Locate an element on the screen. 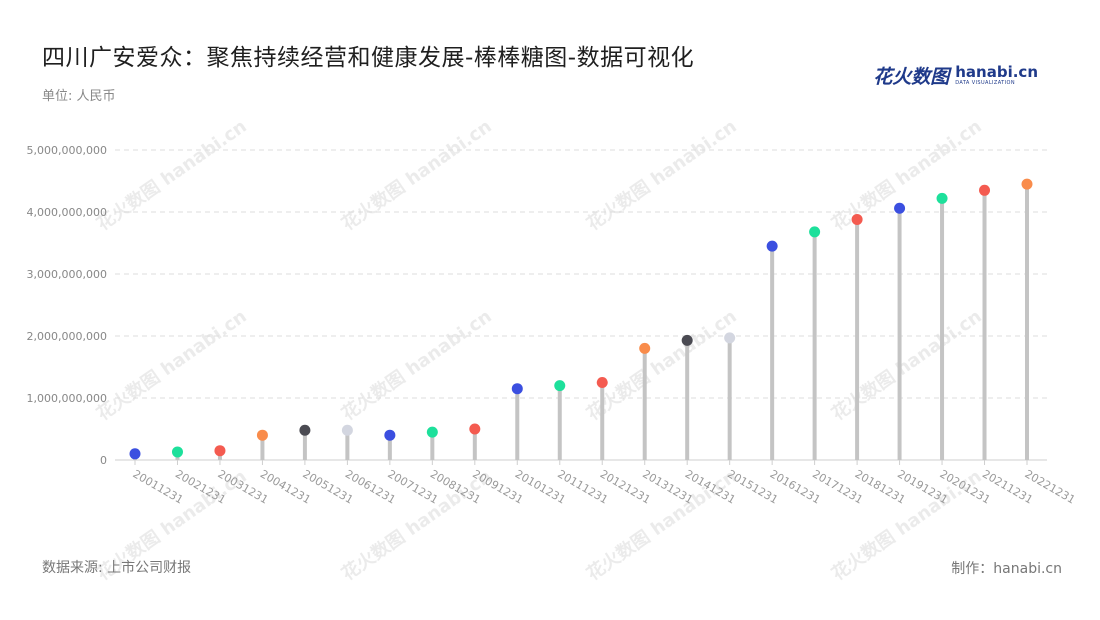  credit-label: 制作：hanabi.cn is located at coordinates (1006, 569).